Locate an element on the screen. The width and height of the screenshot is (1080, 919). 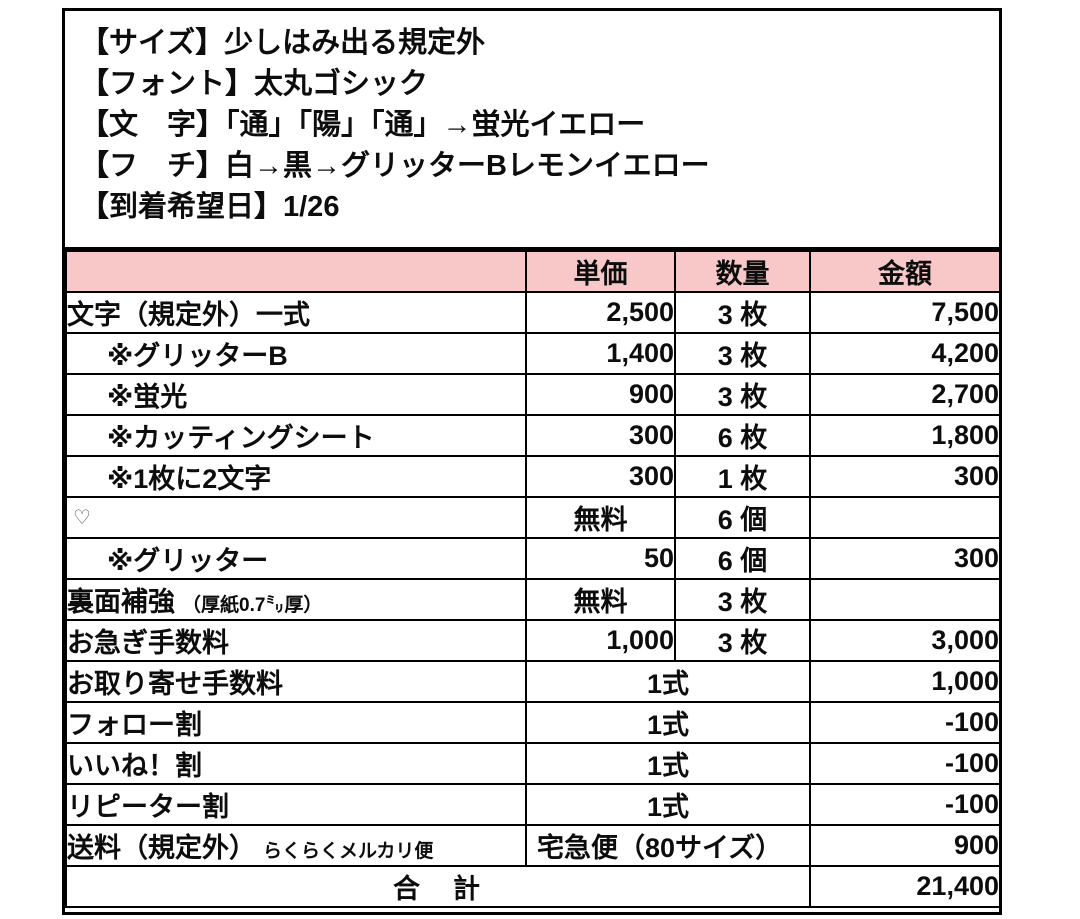
table-row: ※1枚に2文字 300 1 枚 300 is located at coordinates (533, 476).